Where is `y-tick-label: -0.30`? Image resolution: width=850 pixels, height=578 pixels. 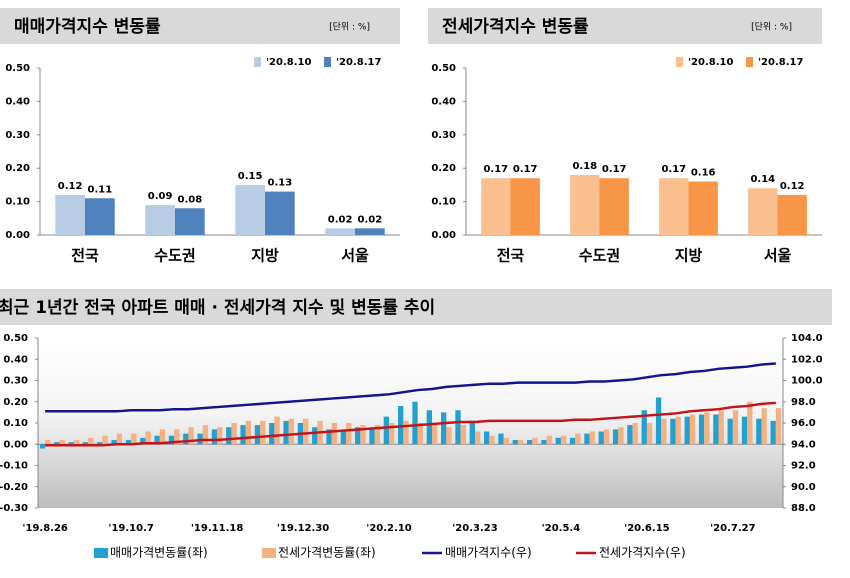
y-tick-label: -0.30 is located at coordinates (14, 508).